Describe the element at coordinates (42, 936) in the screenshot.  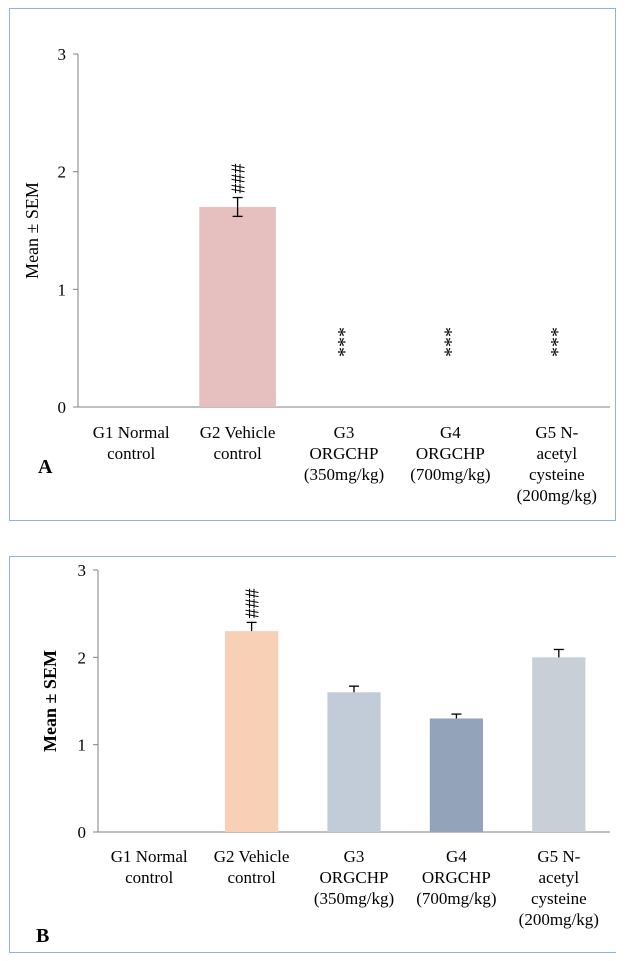
I see `panel-label: B` at that location.